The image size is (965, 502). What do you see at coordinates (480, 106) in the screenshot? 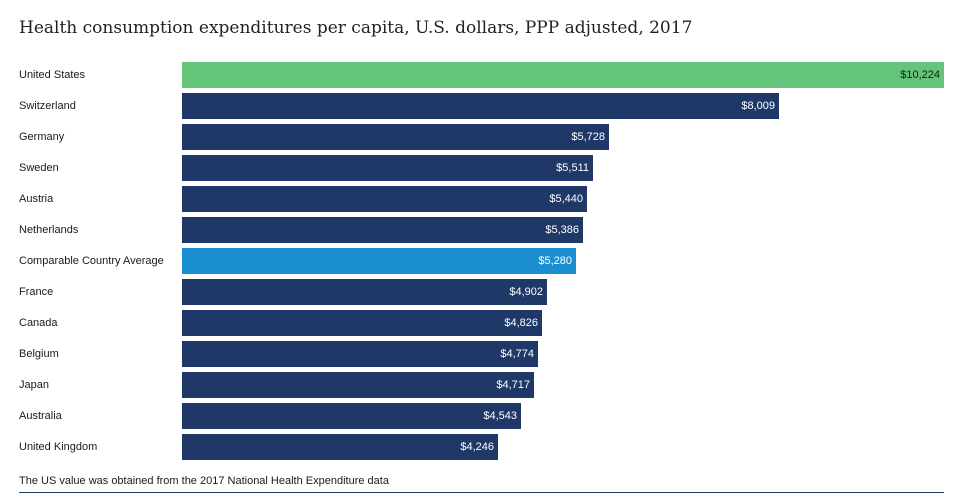
I see `bar: $8,009` at bounding box center [480, 106].